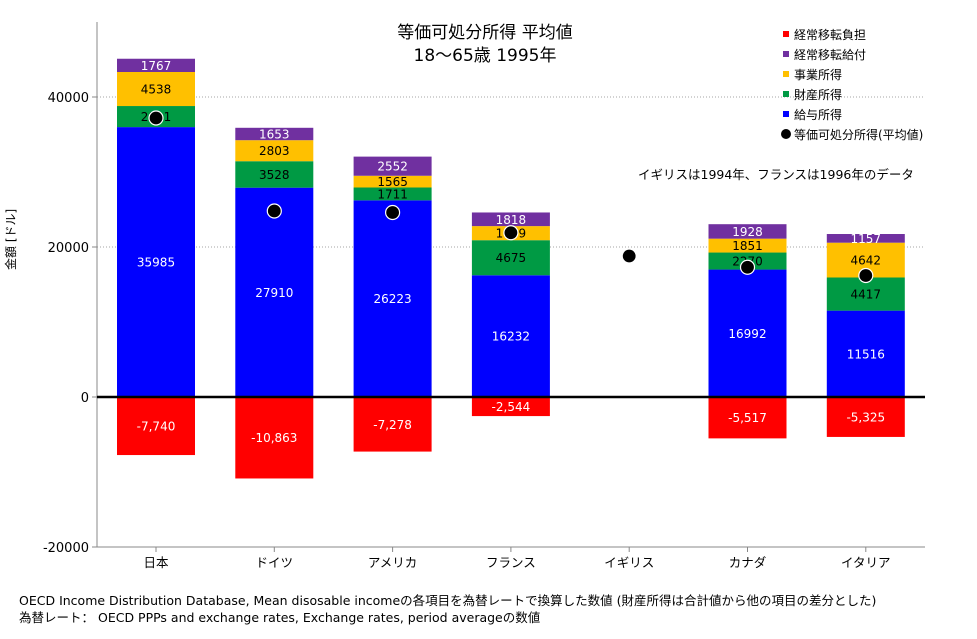  I want to click on bar--7030a0-1, so click(274, 134).